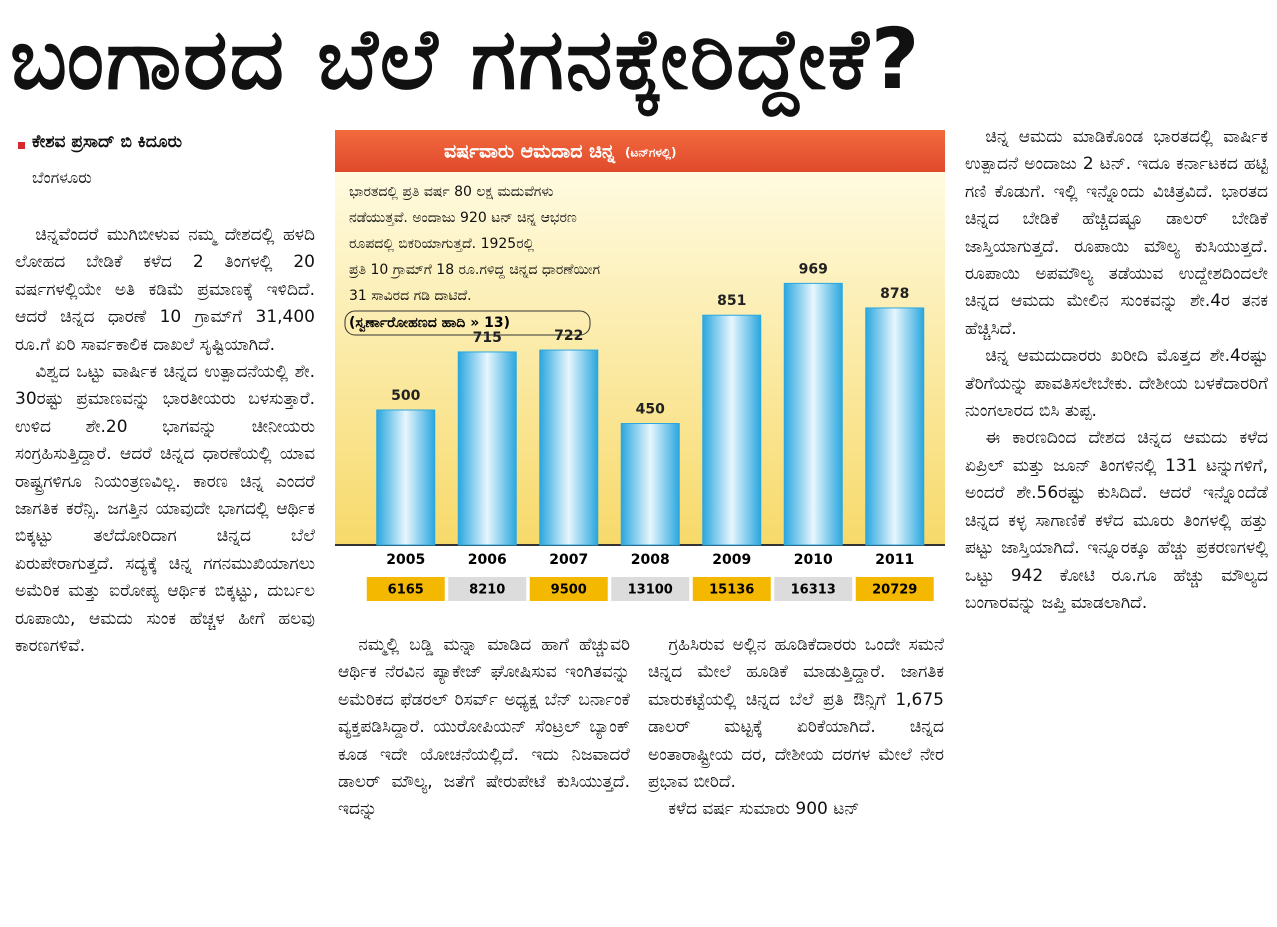  Describe the element at coordinates (813, 269) in the screenshot. I see `value-label: 969` at that location.